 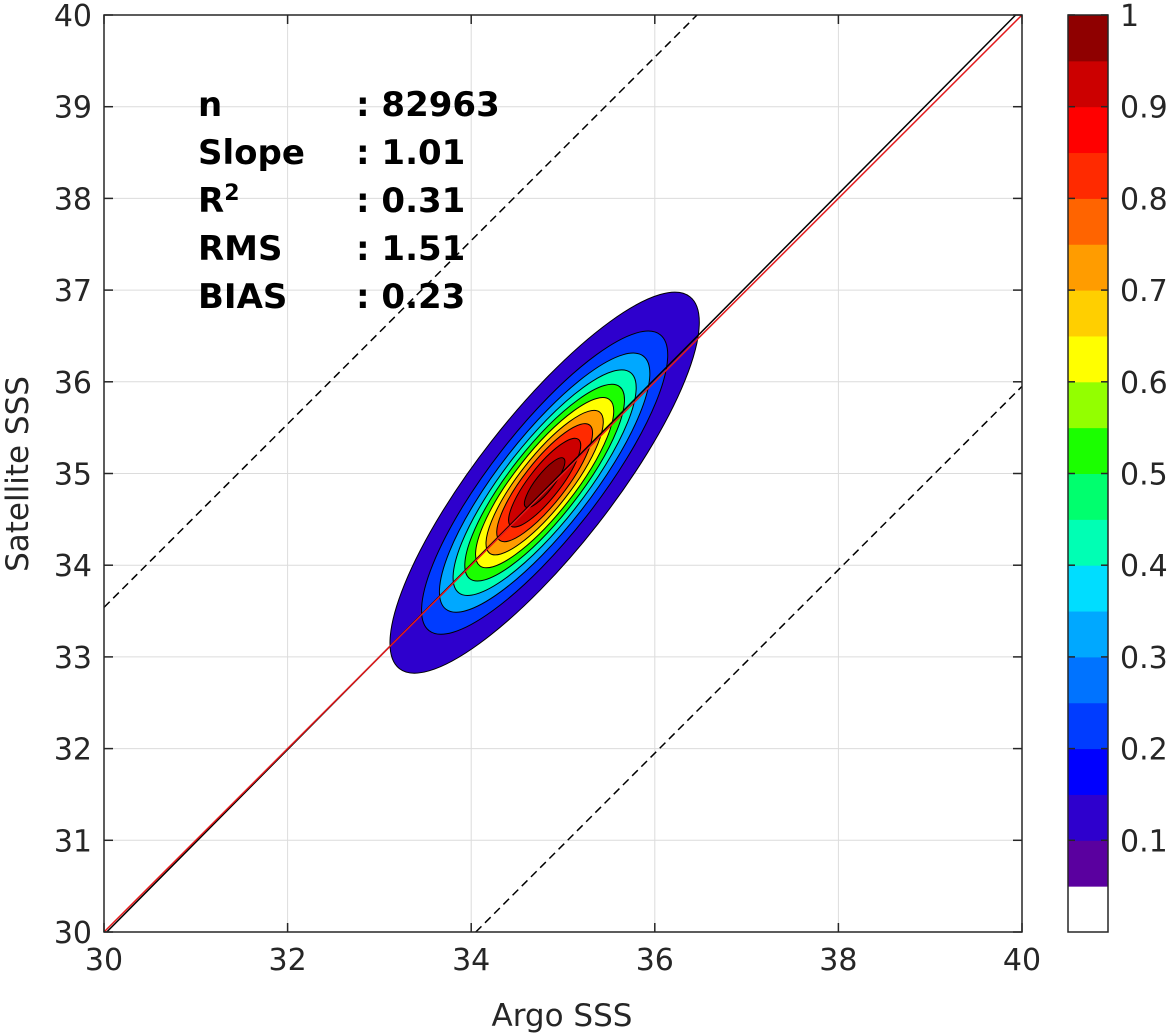 What do you see at coordinates (1144, 383) in the screenshot?
I see `colorbar-tick-label: 0.6` at bounding box center [1144, 383].